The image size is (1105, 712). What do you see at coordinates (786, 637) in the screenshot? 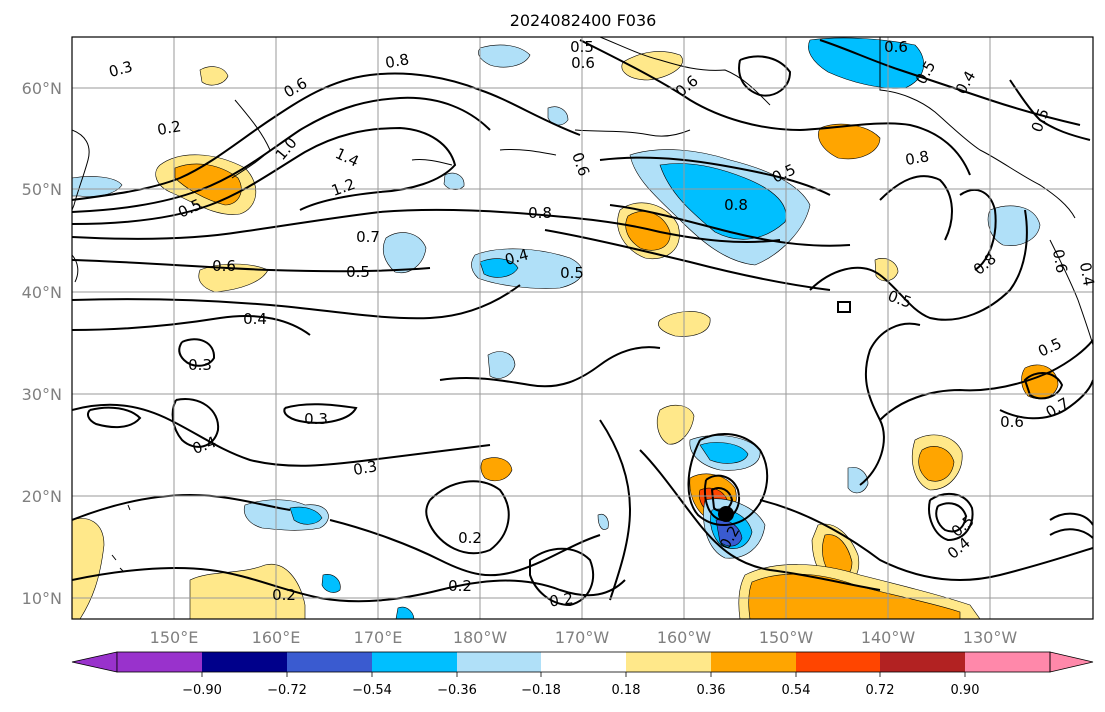
I see `lon-tick-label: 150°W` at bounding box center [786, 637].